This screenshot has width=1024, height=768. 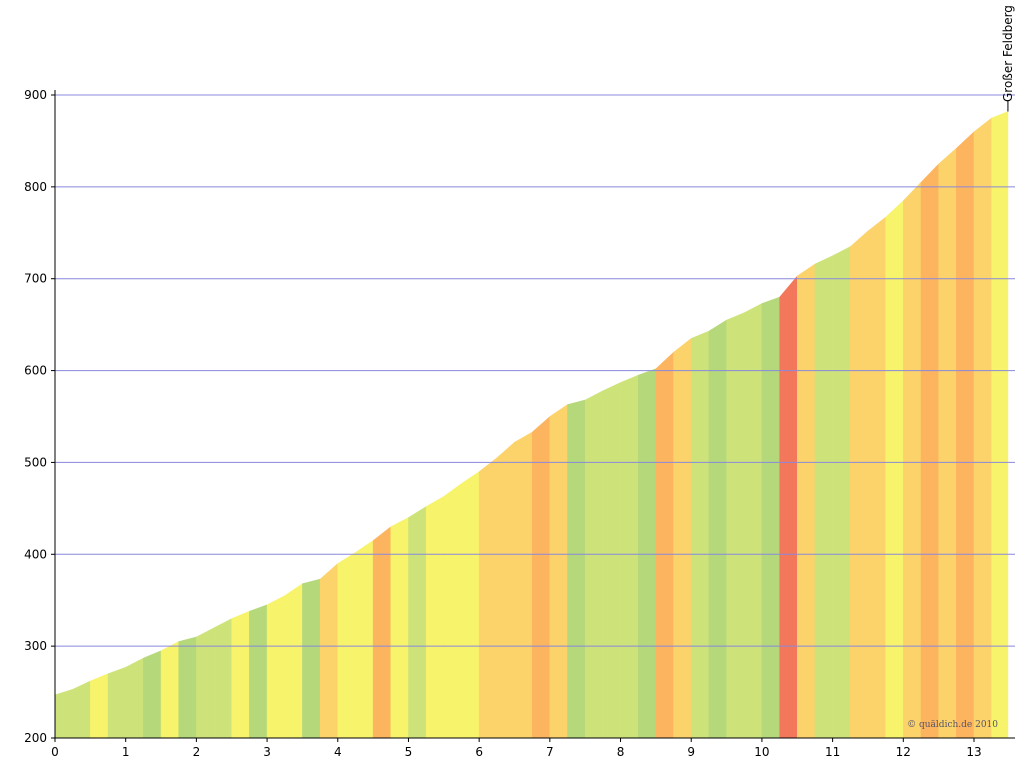 What do you see at coordinates (338, 752) in the screenshot?
I see `x-tick-label: 4` at bounding box center [338, 752].